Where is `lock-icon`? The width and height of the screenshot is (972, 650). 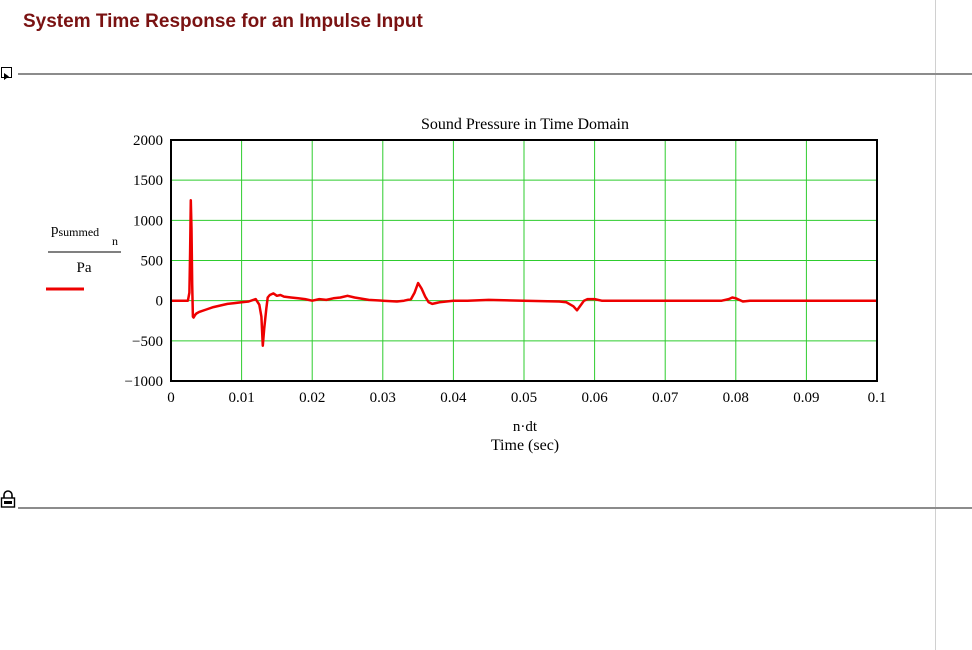
lock-icon is located at coordinates (8, 499).